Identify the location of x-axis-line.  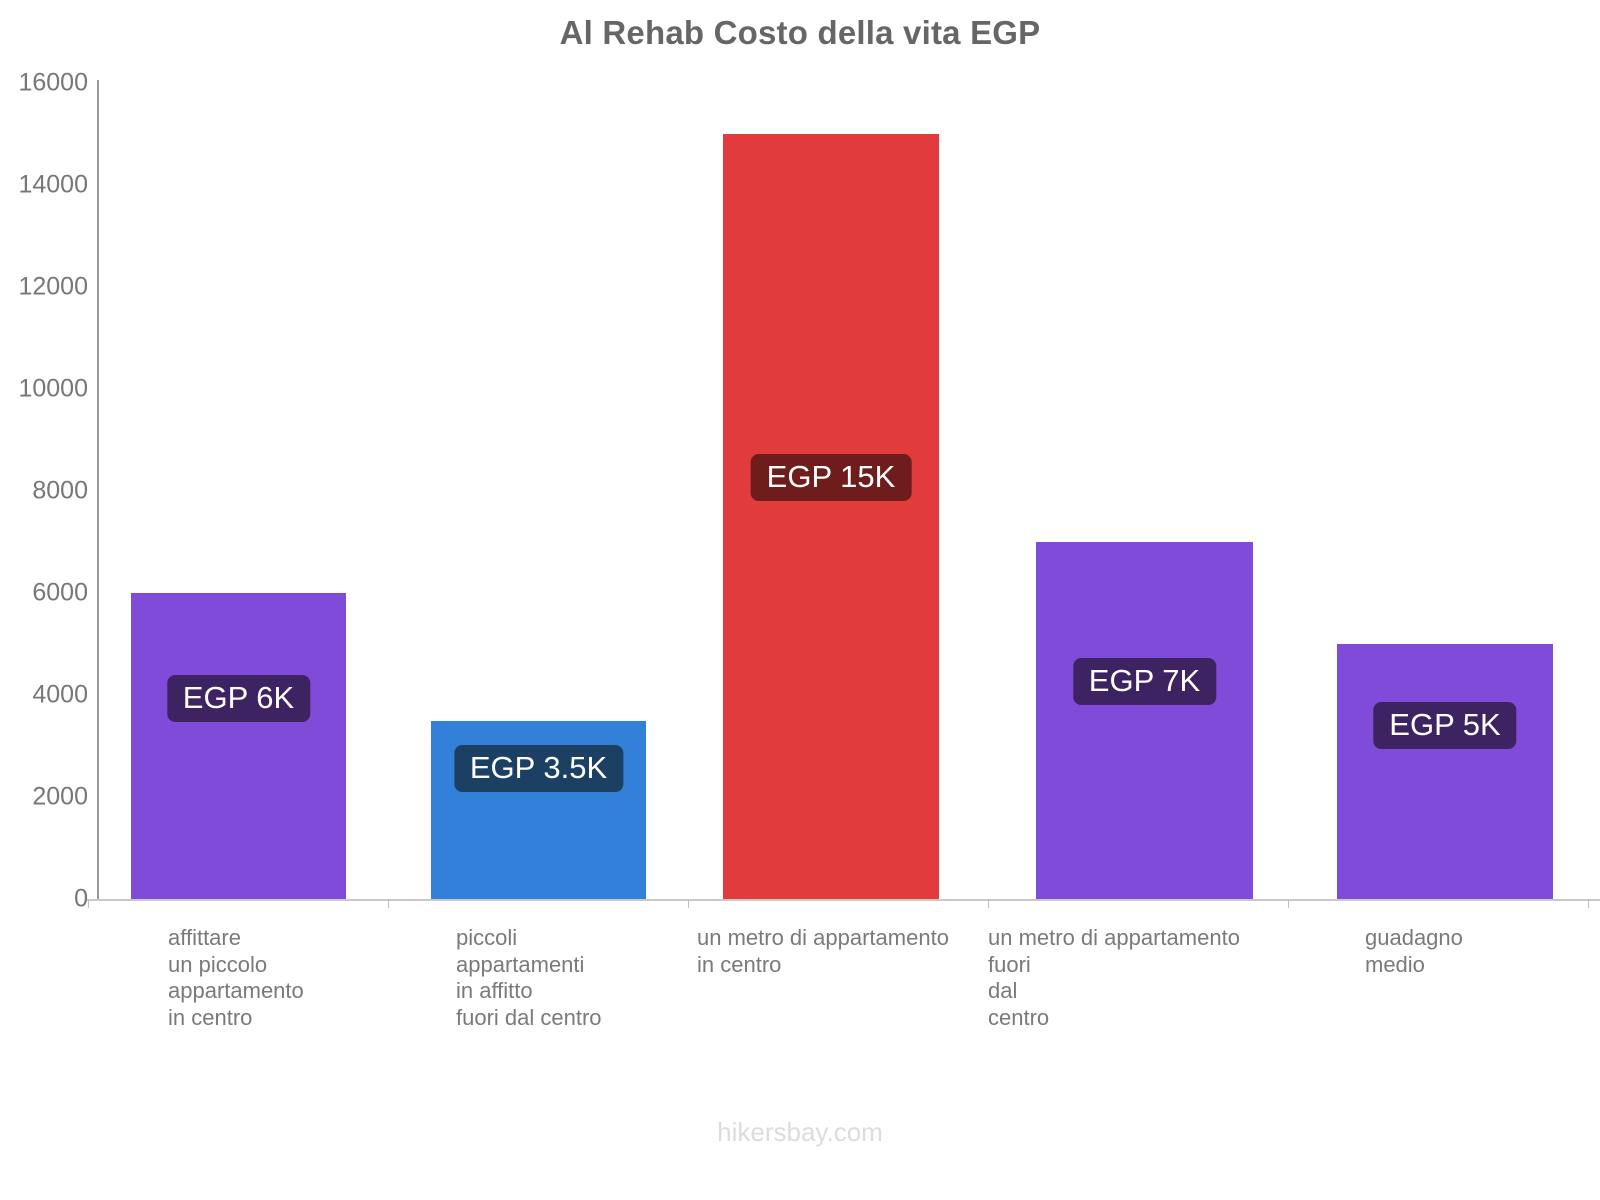
(843, 900).